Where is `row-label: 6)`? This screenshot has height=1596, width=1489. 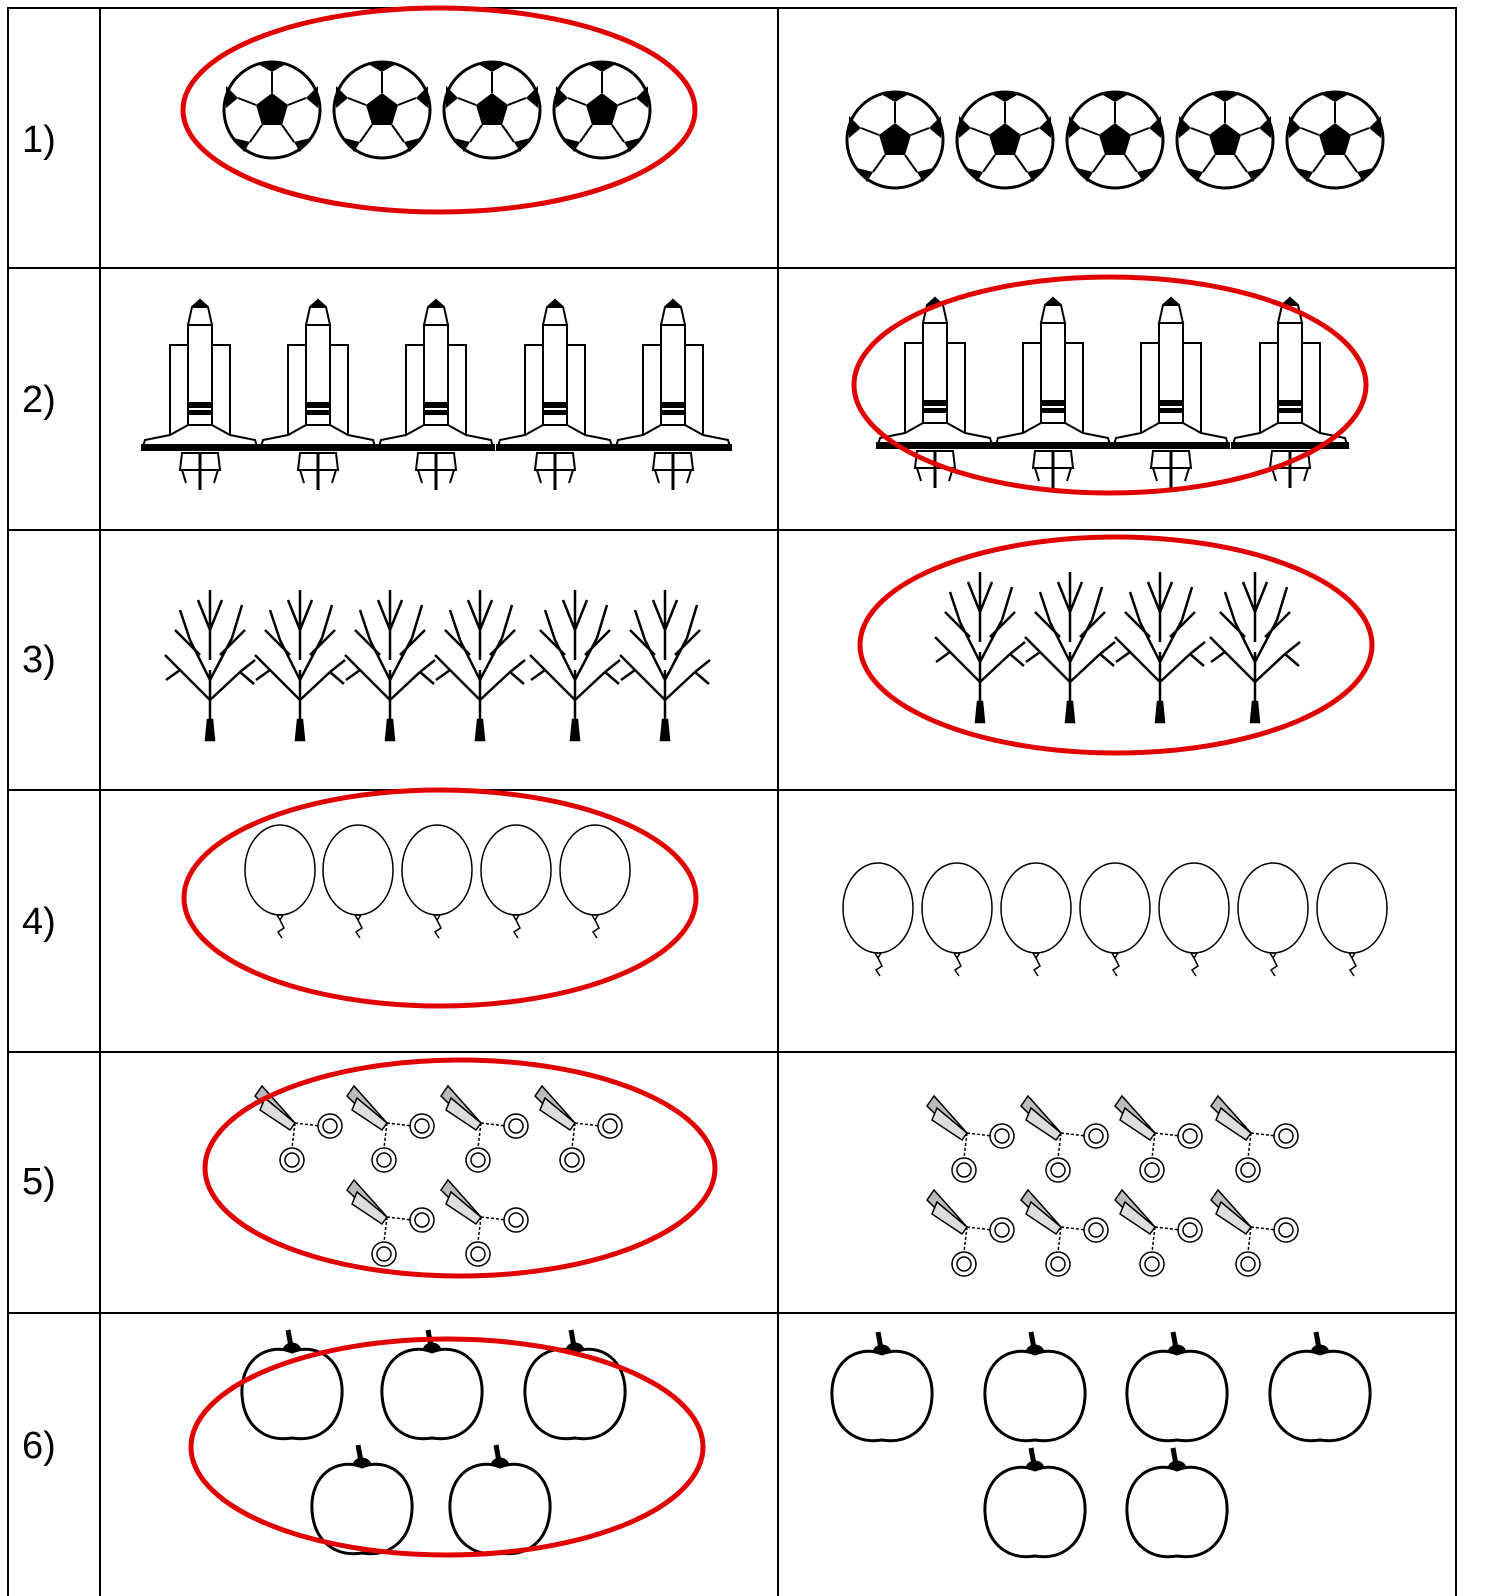 row-label: 6) is located at coordinates (39, 1446).